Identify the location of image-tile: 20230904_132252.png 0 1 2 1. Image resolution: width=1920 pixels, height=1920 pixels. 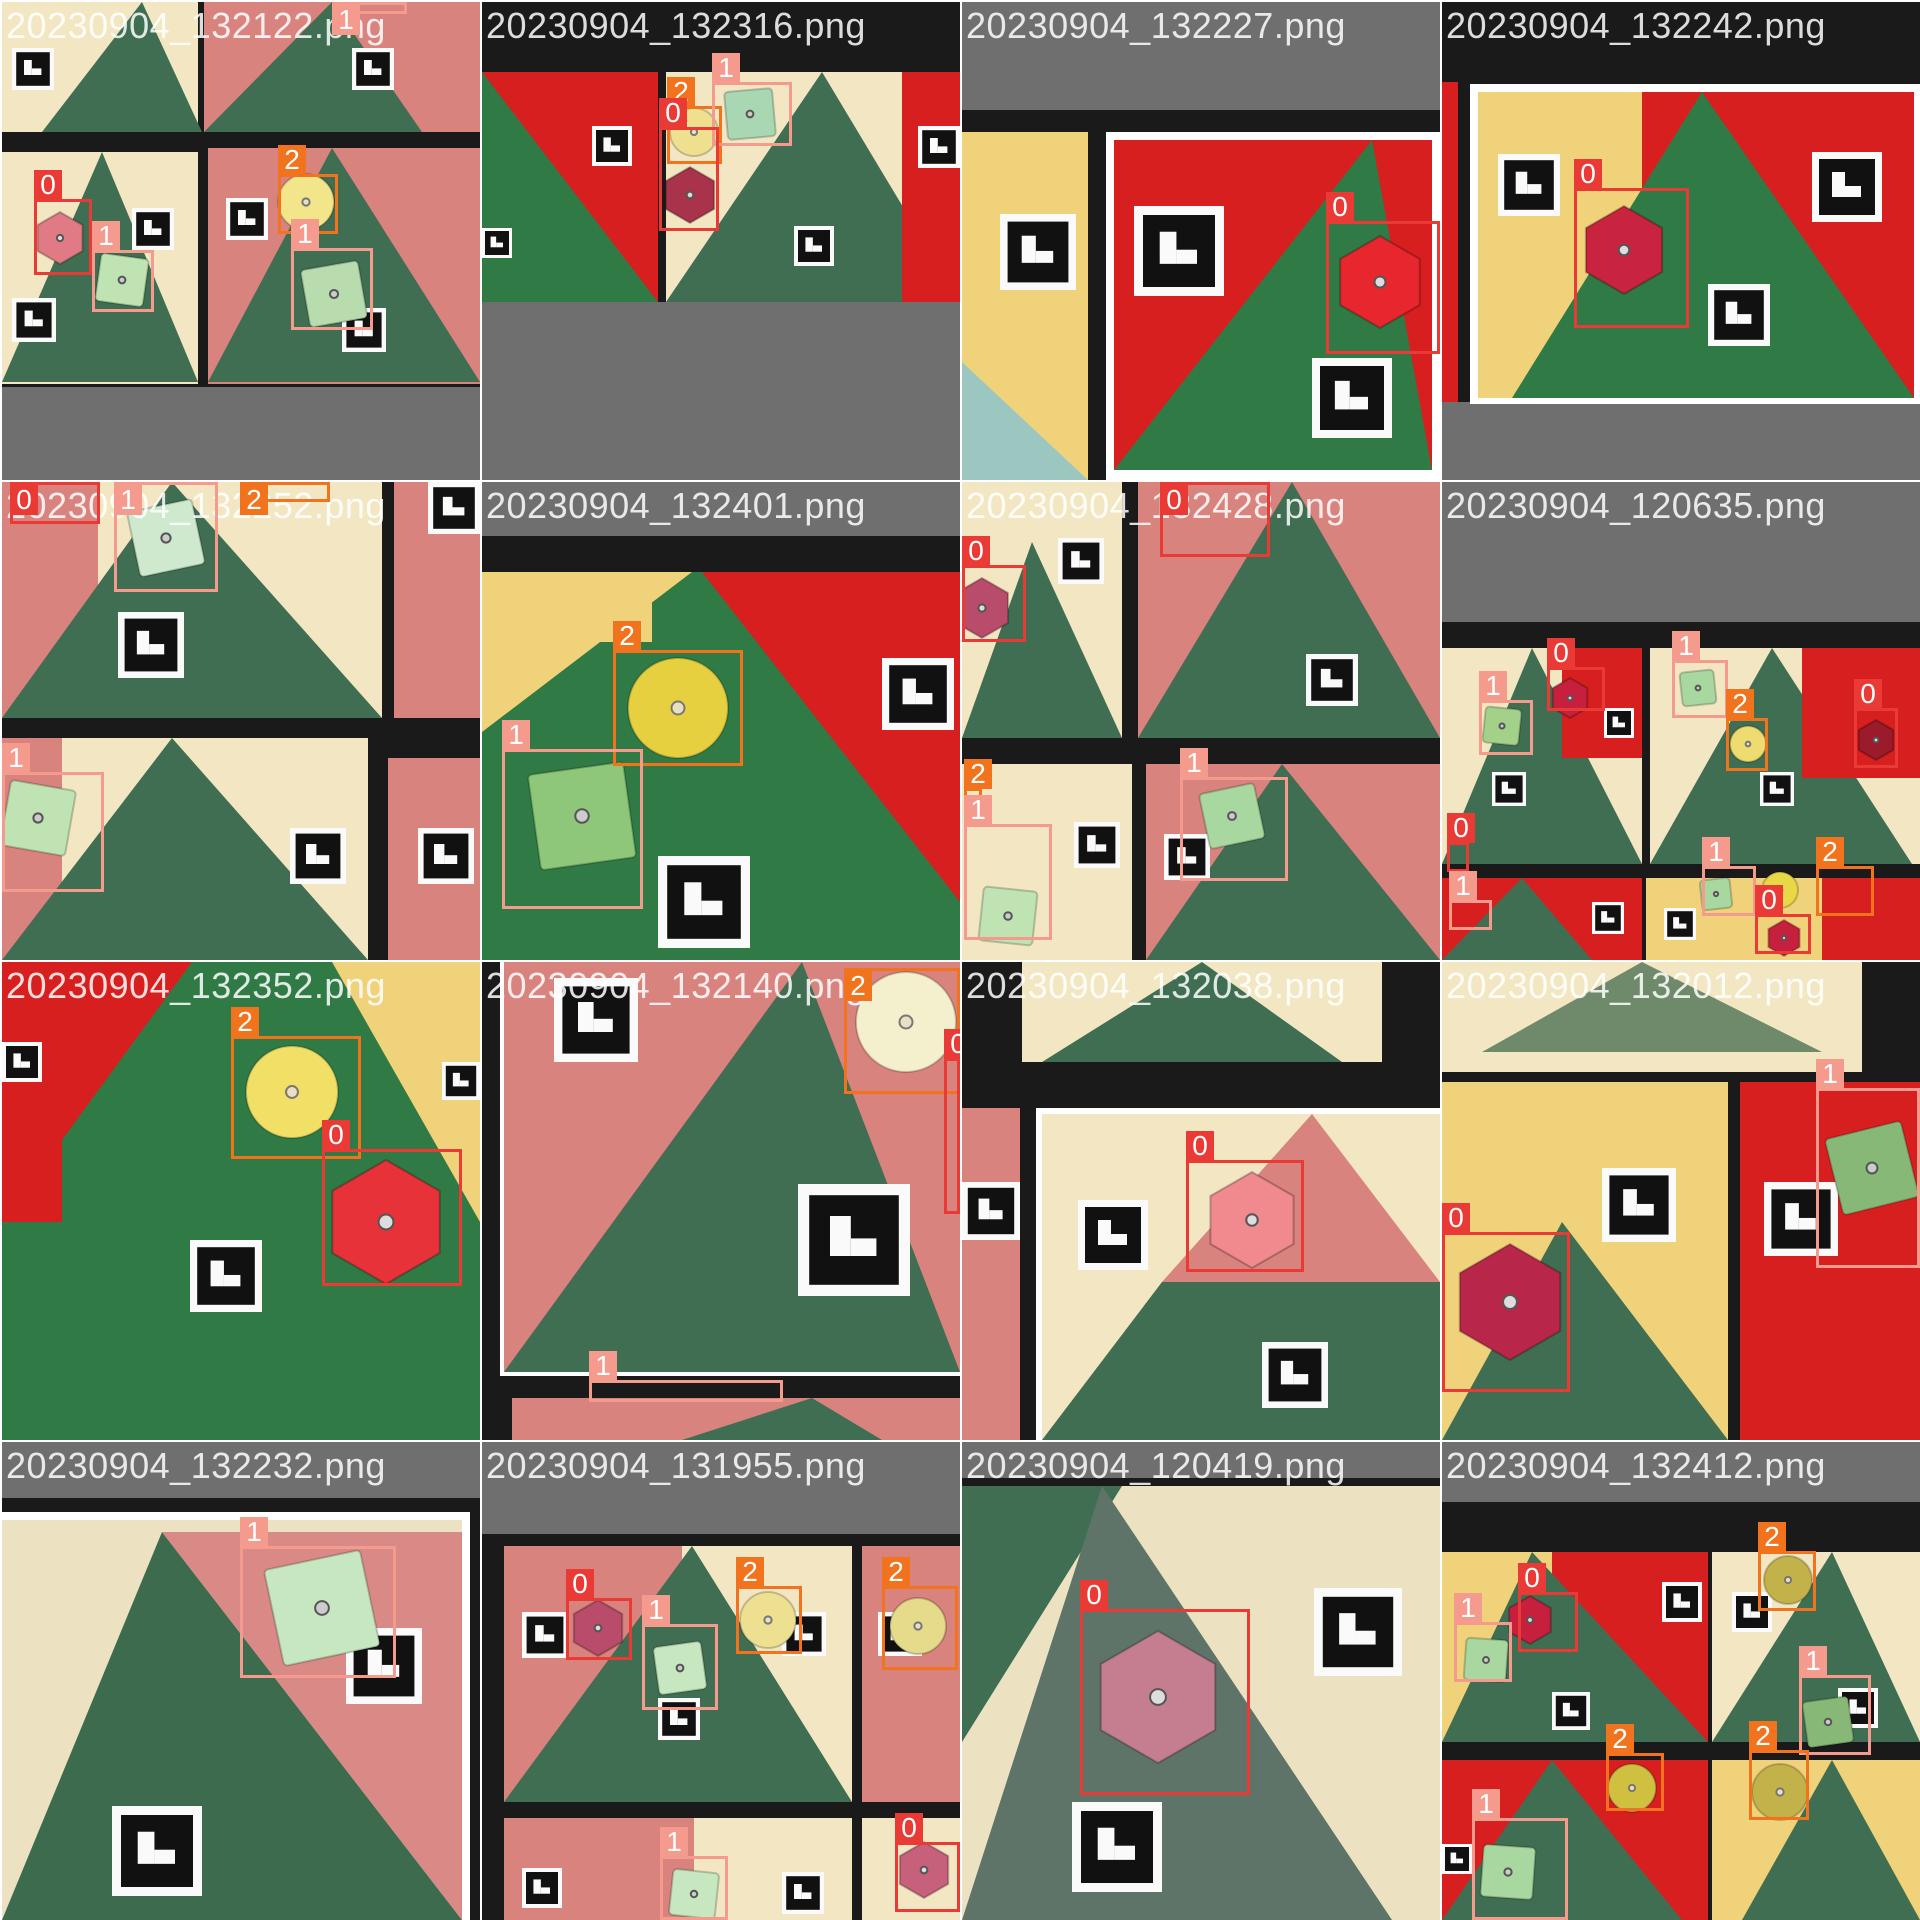
(241, 721).